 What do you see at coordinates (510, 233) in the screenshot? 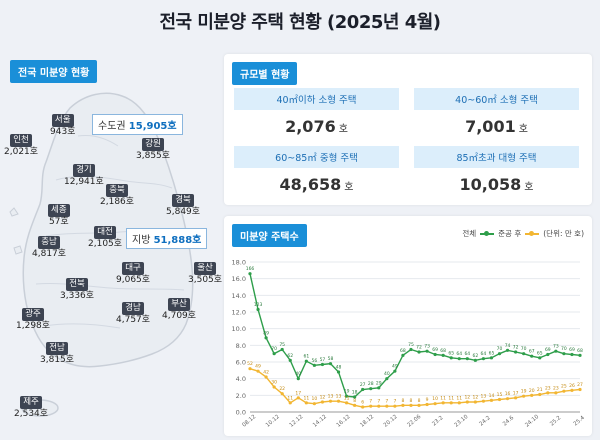
I see `legend-completed-label: 준공 후` at bounding box center [510, 233].